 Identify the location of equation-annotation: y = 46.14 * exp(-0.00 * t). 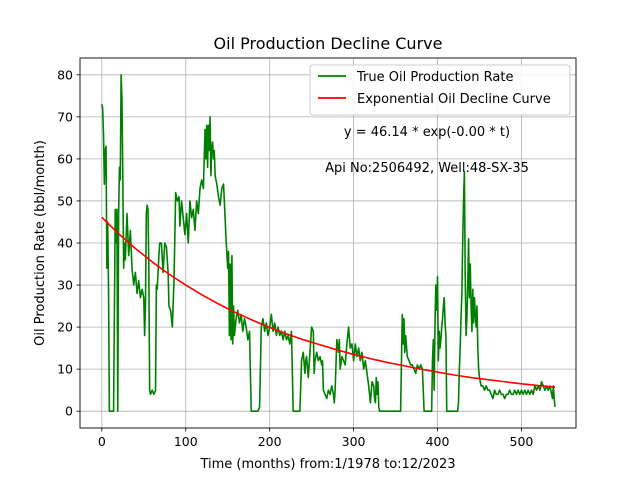
(427, 132).